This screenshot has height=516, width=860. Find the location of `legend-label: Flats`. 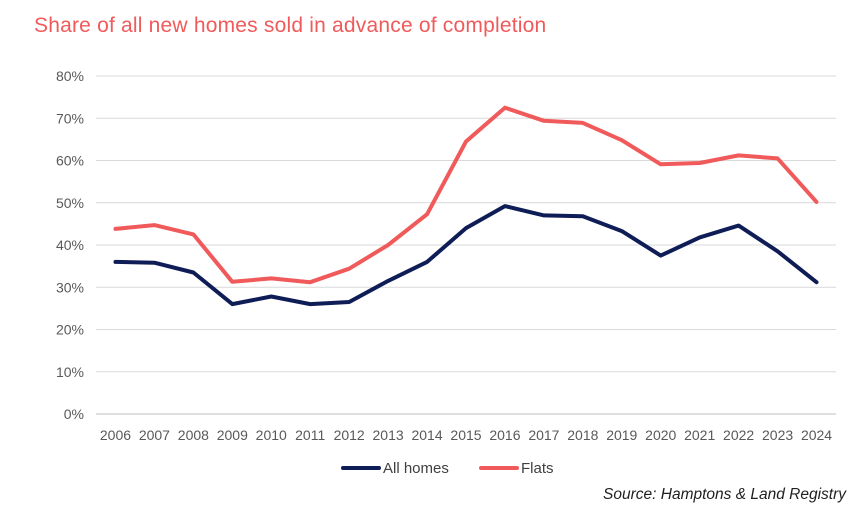

legend-label: Flats is located at coordinates (537, 468).